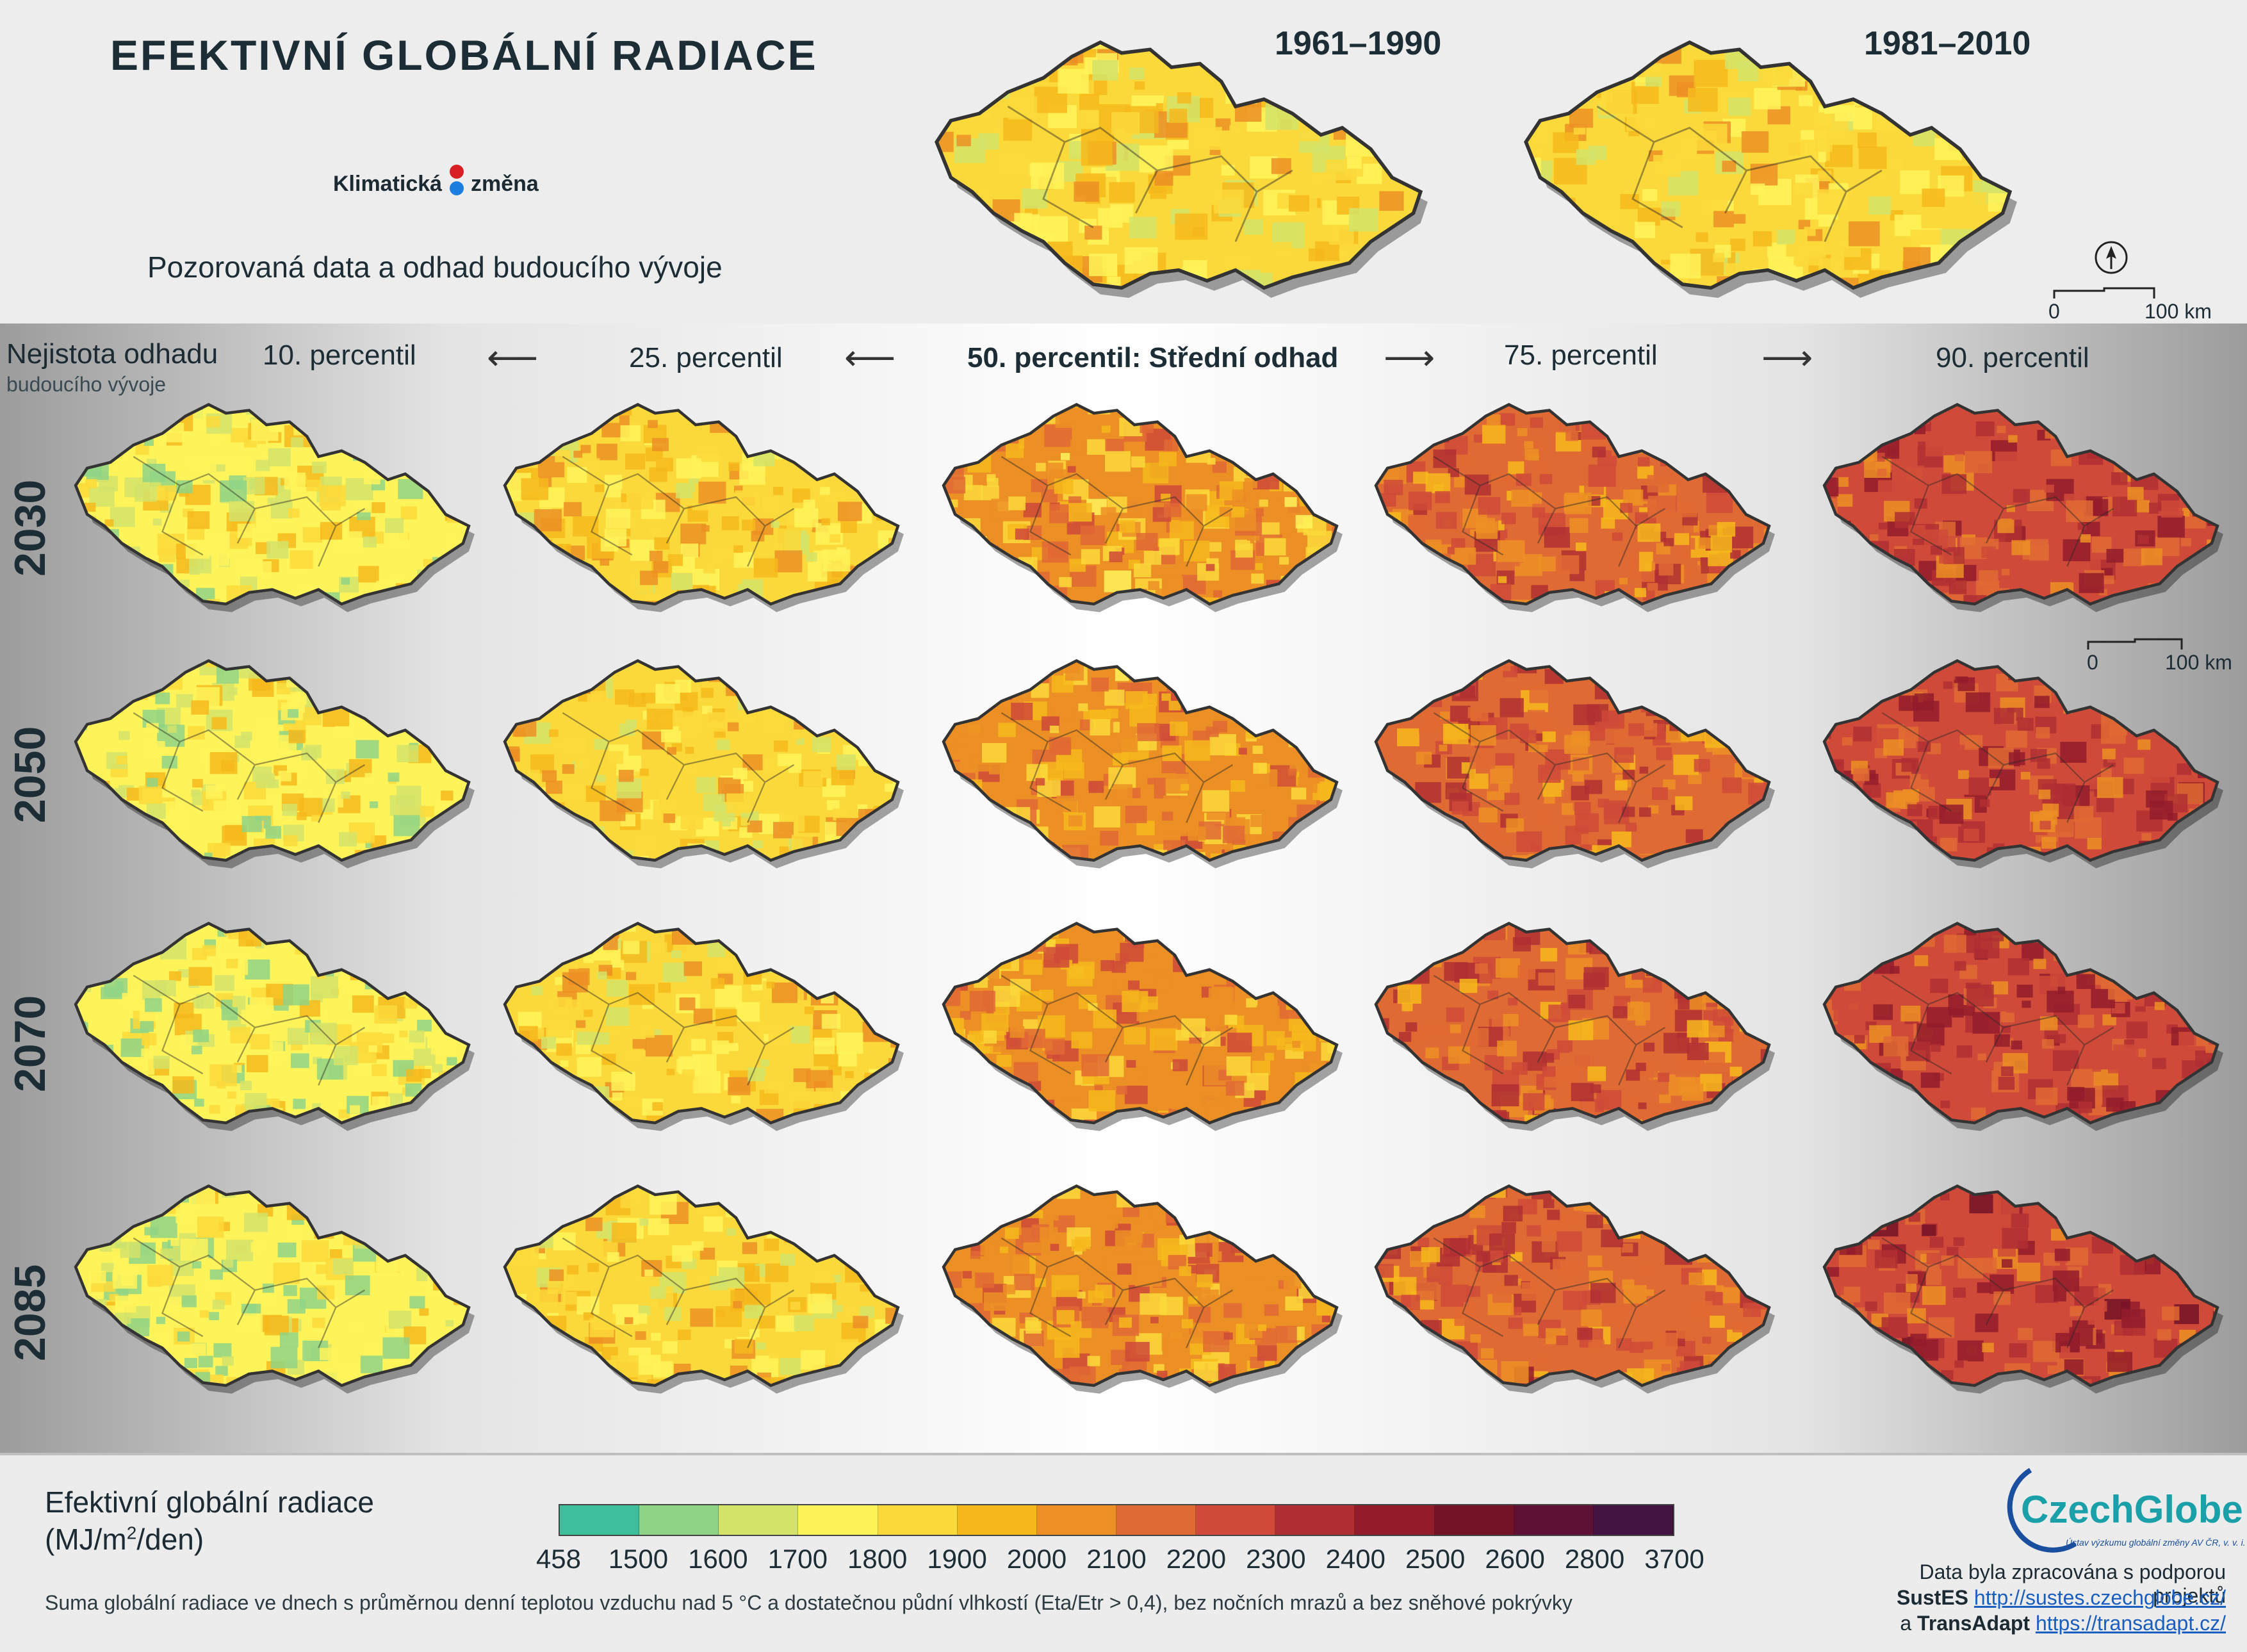 This screenshot has height=1652, width=2247. What do you see at coordinates (558, 1559) in the screenshot?
I see `legend-tick: 458` at bounding box center [558, 1559].